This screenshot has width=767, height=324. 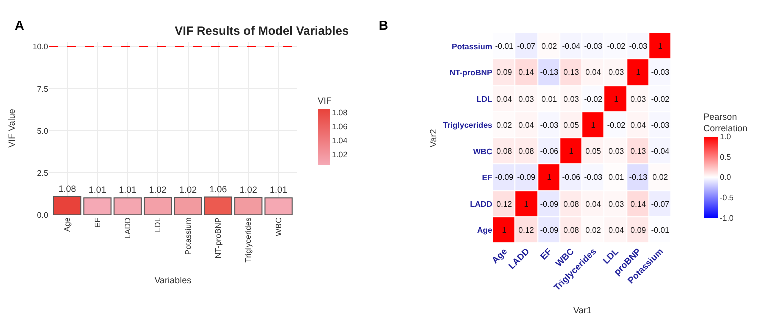 What do you see at coordinates (468, 125) in the screenshot?
I see `y-tick-label: Triglycerides` at bounding box center [468, 125].